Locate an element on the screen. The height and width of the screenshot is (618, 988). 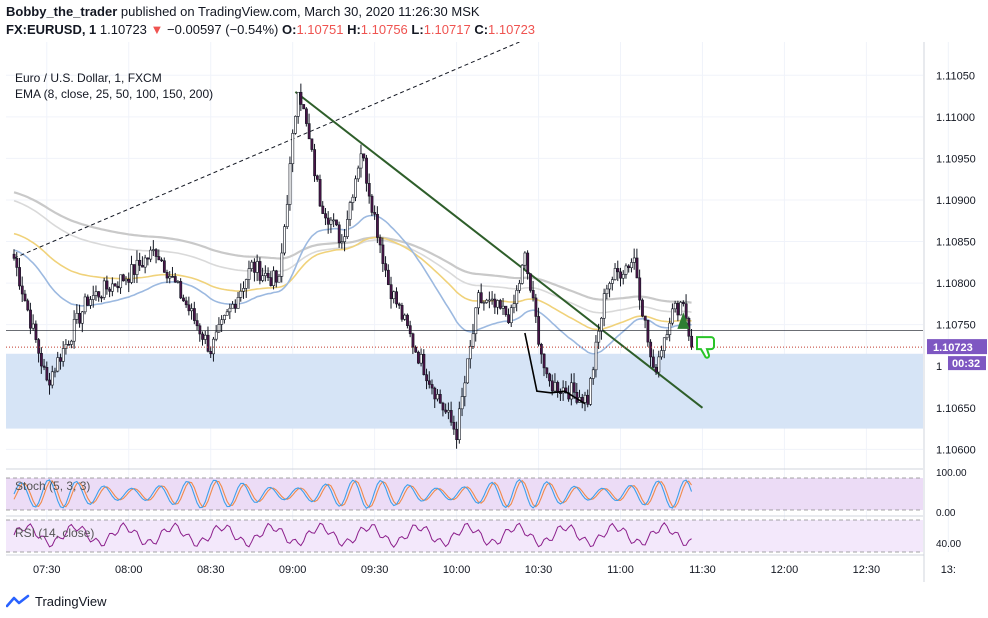
price-change: −0.00597 (−0.54%) is located at coordinates (223, 29).